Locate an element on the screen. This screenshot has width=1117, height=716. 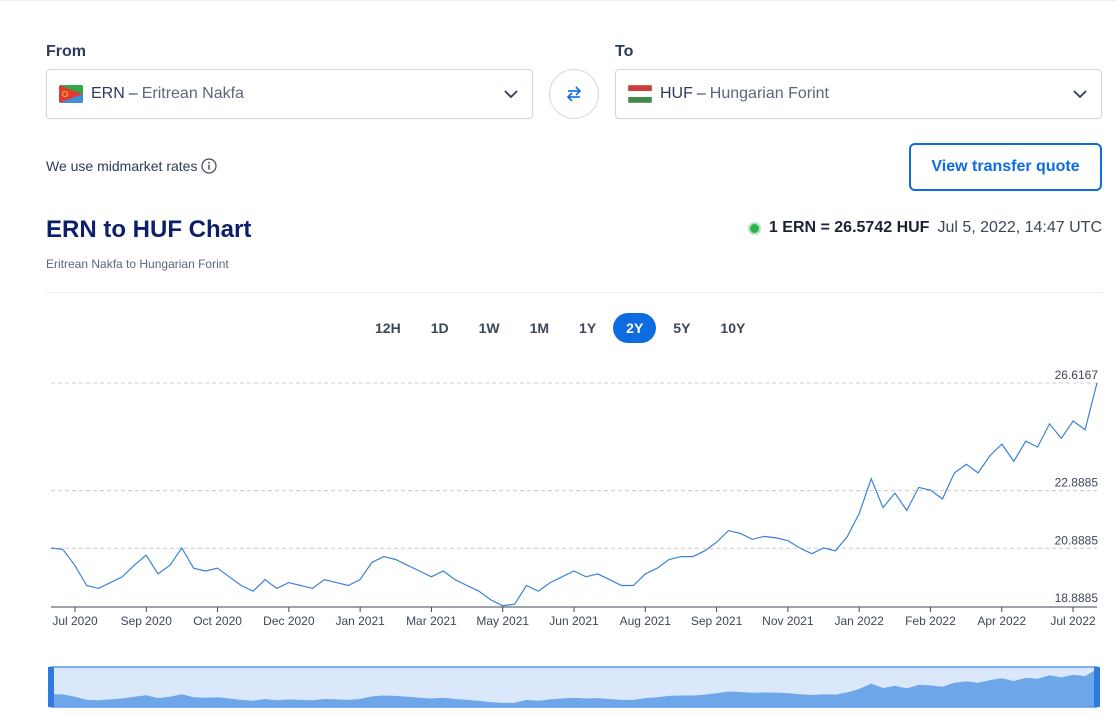
x-tick-label: Mar 2021 is located at coordinates (431, 621).